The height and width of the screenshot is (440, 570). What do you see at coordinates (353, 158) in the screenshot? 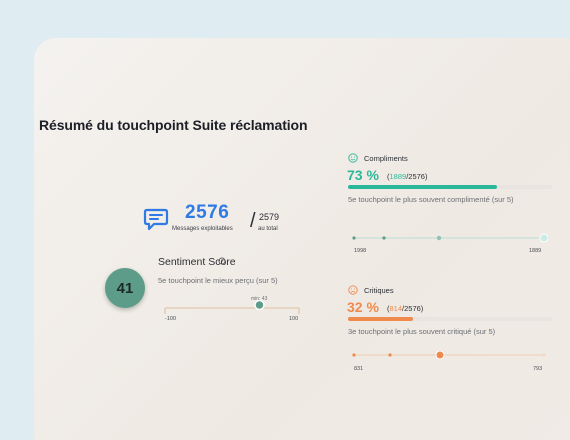
I see `smile-icon` at bounding box center [353, 158].